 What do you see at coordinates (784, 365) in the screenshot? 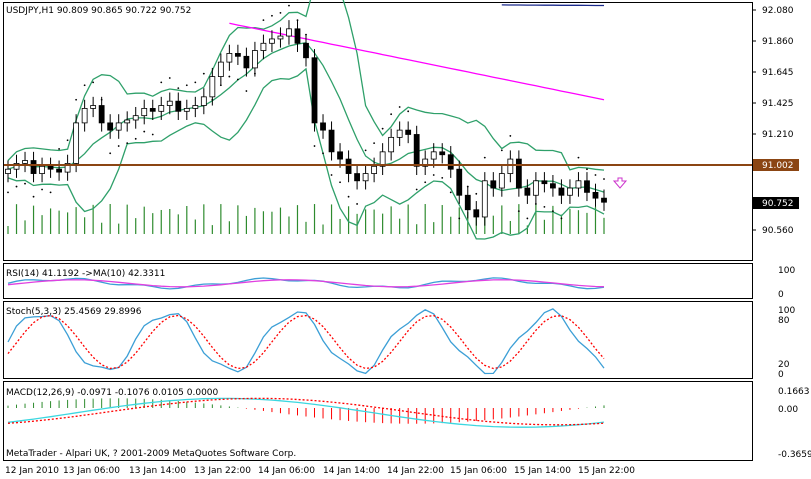
I see `stoch-tick: 20` at bounding box center [784, 365].